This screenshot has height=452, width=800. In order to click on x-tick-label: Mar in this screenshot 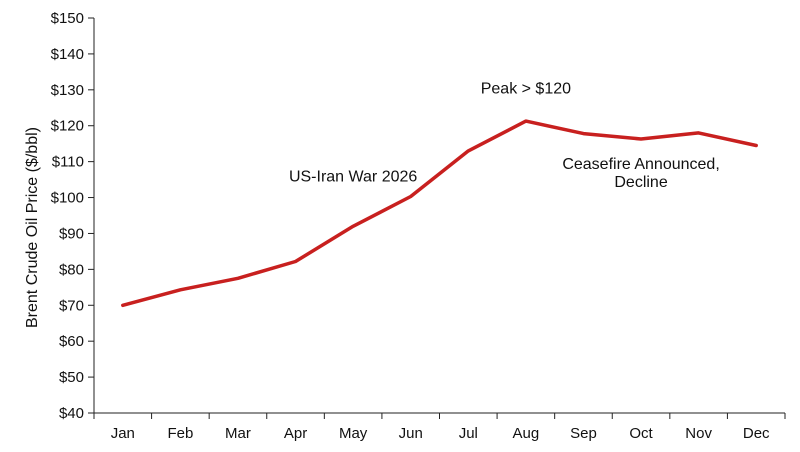, I will do `click(238, 433)`.